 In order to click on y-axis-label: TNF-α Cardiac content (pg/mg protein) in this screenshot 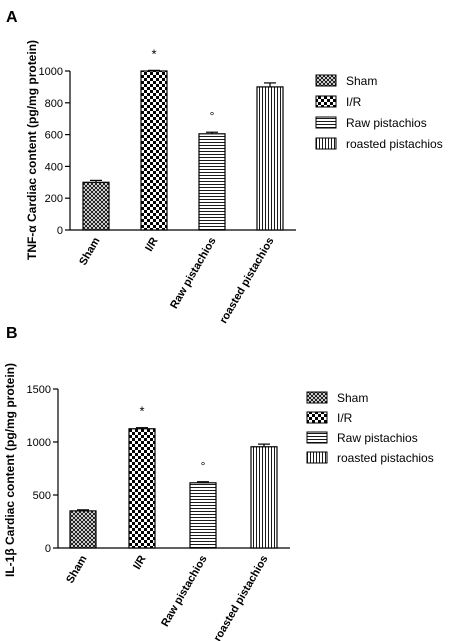, I will do `click(32, 150)`.